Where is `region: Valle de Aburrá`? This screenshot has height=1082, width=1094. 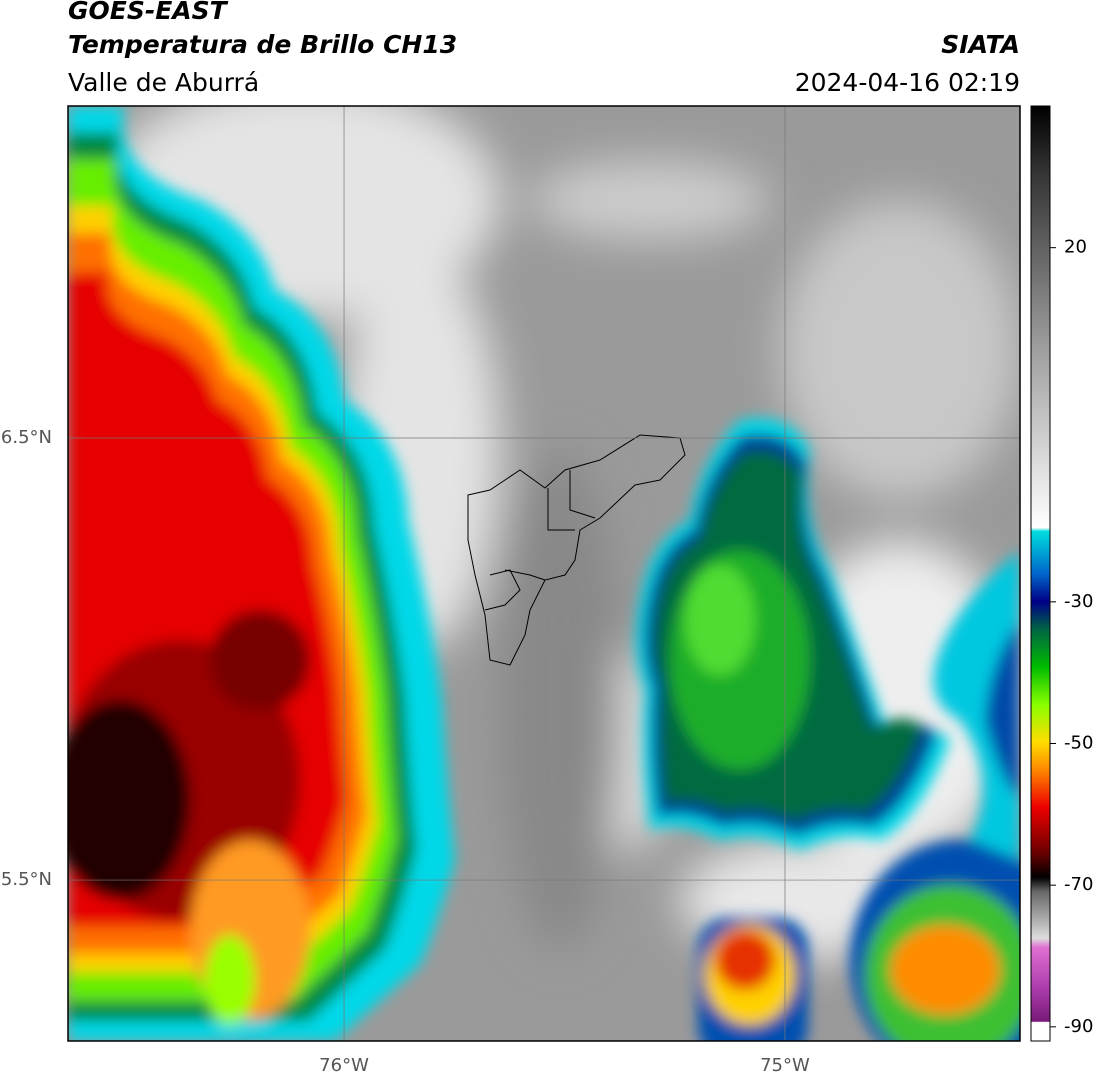
region: Valle de Aburrá is located at coordinates (163, 82).